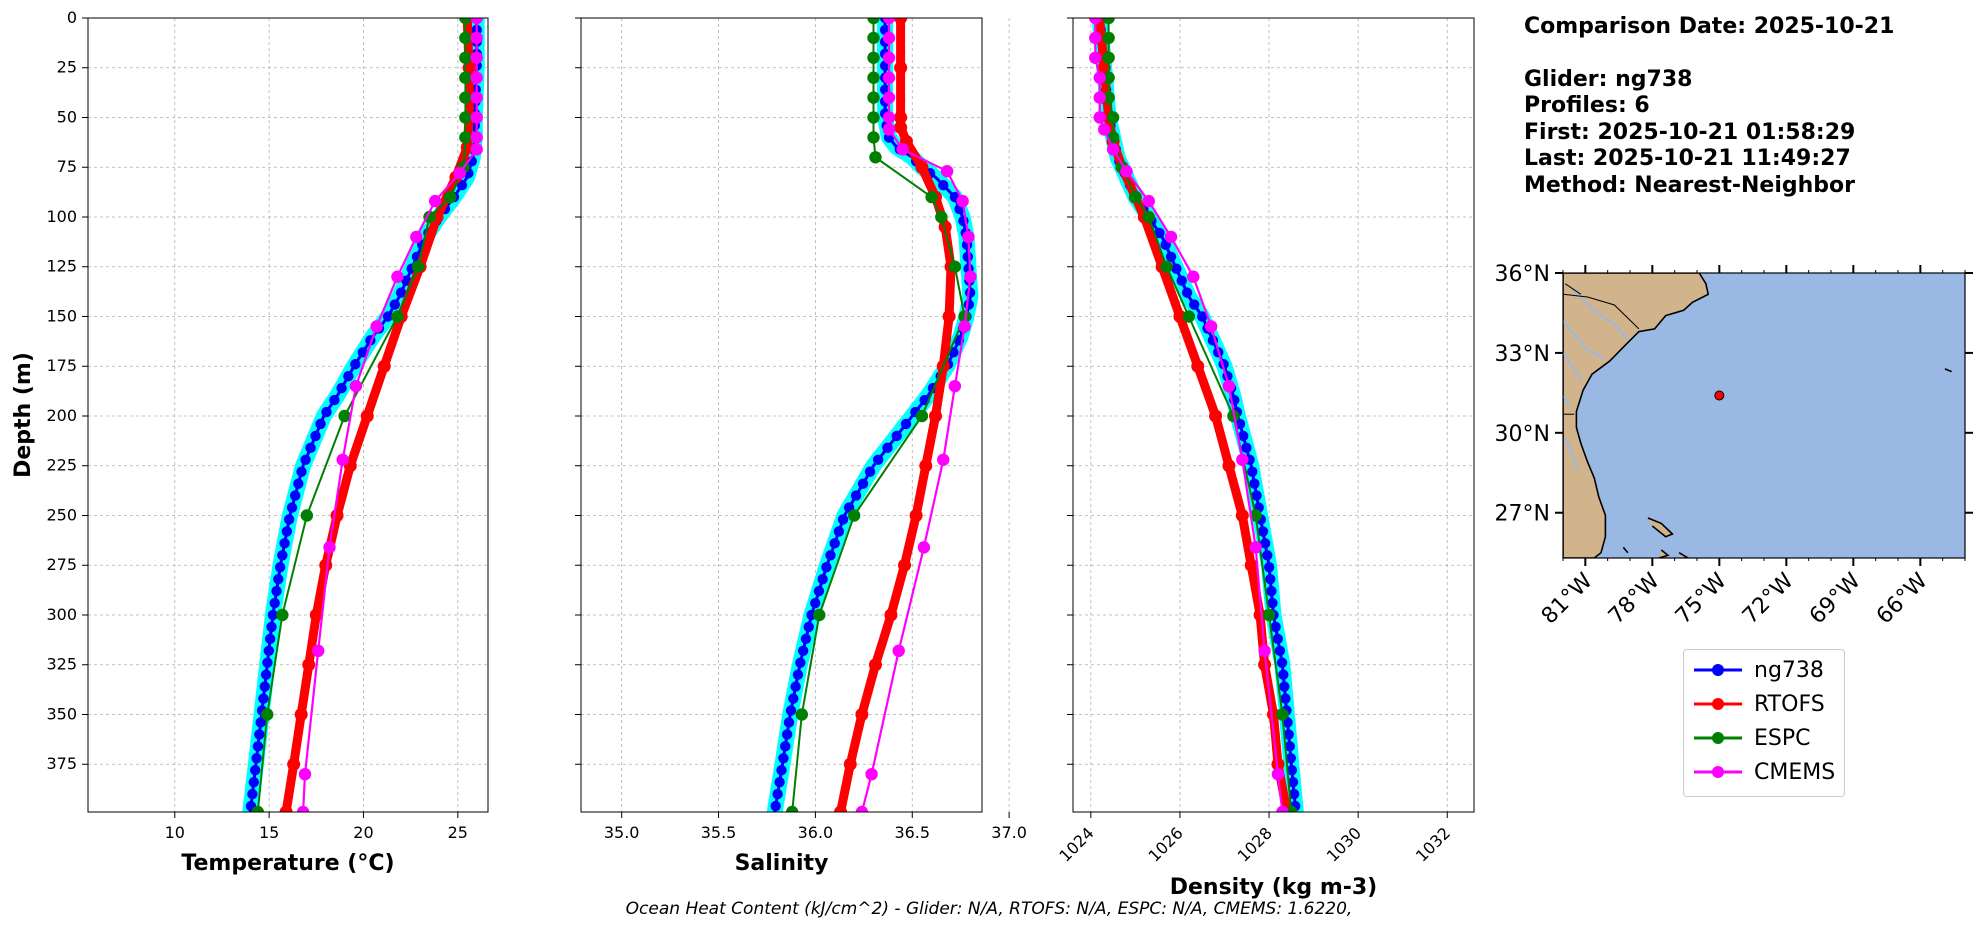 Image resolution: width=1978 pixels, height=934 pixels. Describe the element at coordinates (1689, 185) in the screenshot. I see `method: Method: Nearest-Neighbor` at that location.